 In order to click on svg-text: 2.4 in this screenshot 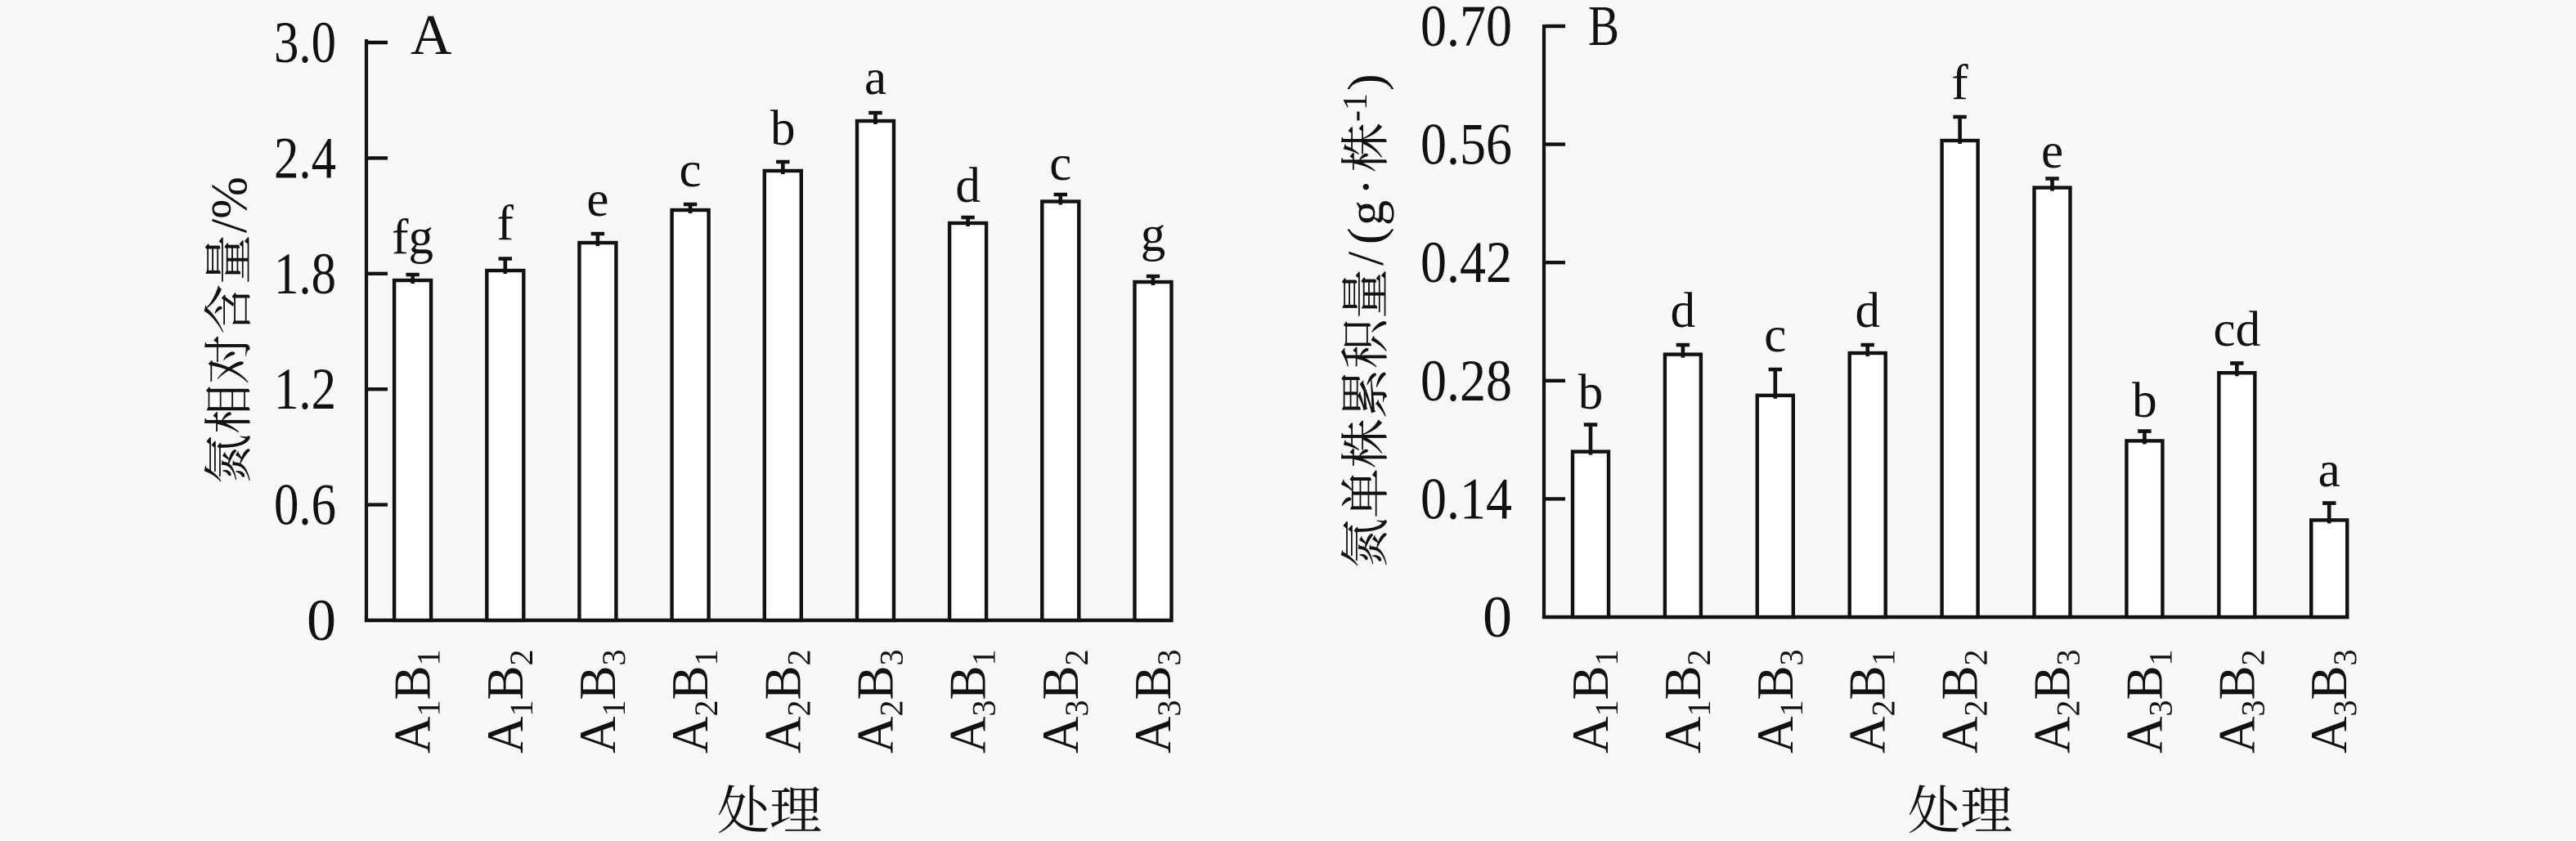, I will do `click(305, 157)`.